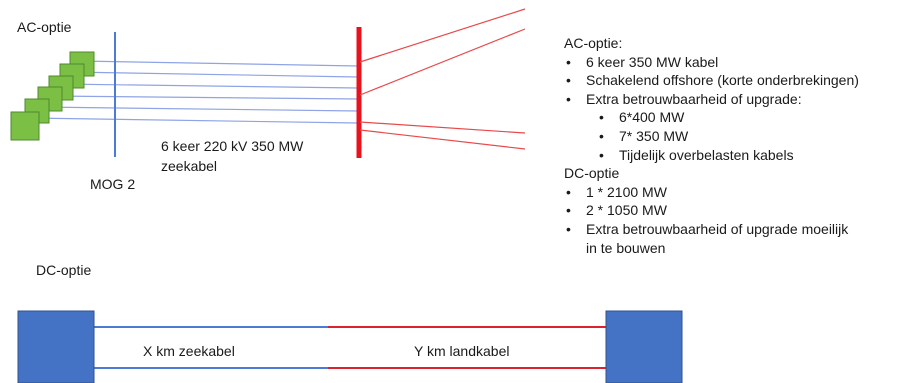  I want to click on list-subitem: 7* 350 MW, so click(711, 136).